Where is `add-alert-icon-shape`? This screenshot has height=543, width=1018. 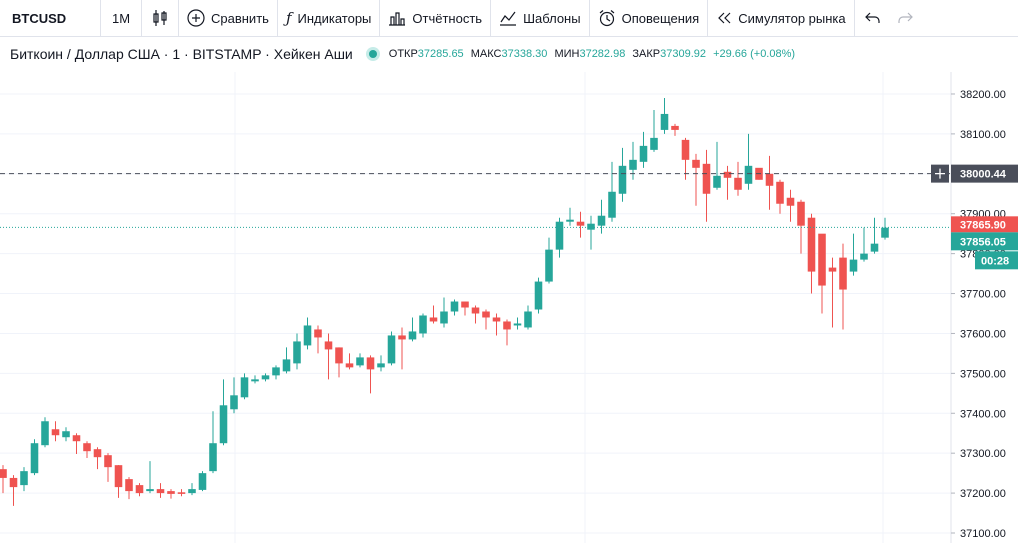 add-alert-icon-shape is located at coordinates (940, 173).